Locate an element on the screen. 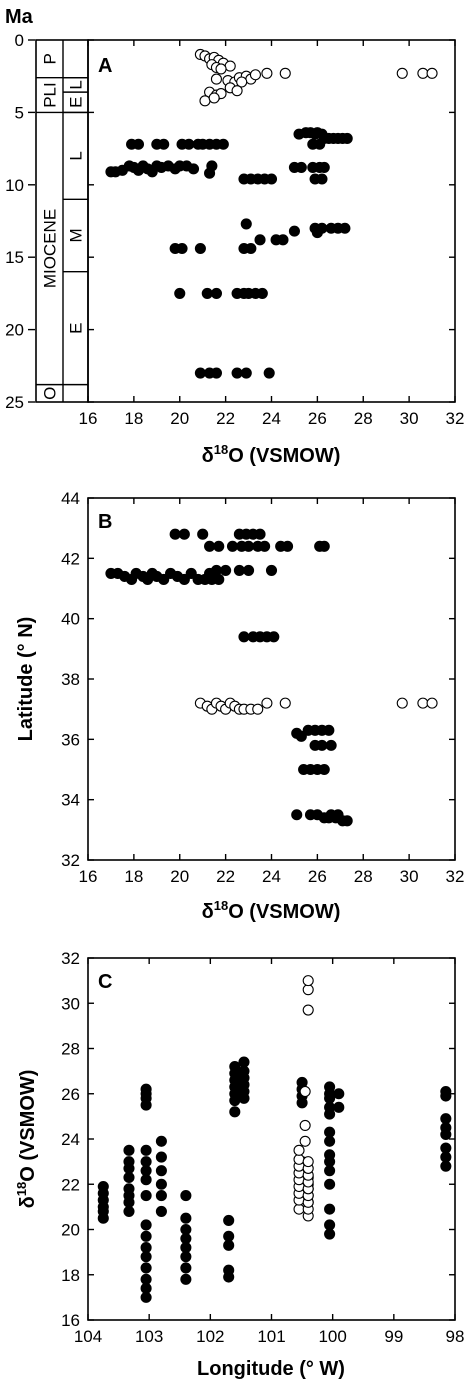 The height and width of the screenshot is (1385, 464). panel-b-letter: B is located at coordinates (105, 522).